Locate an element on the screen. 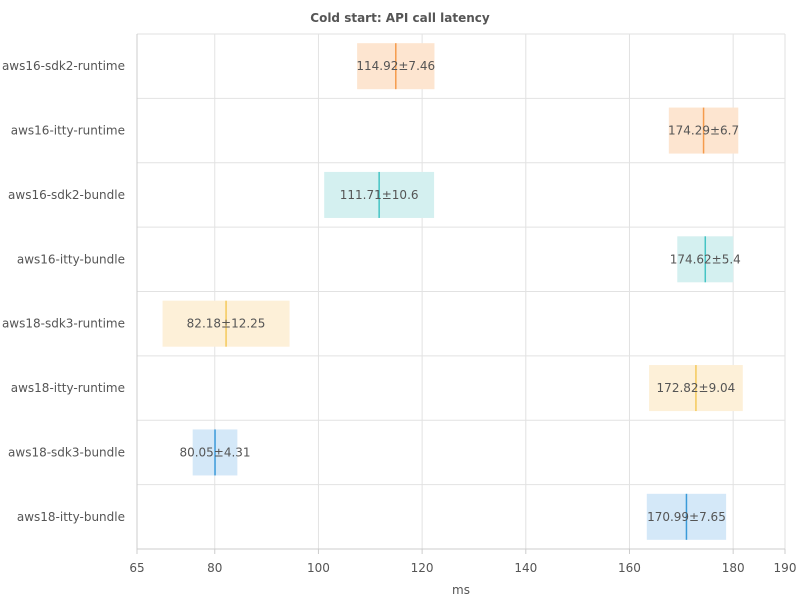 Image resolution: width=800 pixels, height=600 pixels. category-label: aws18-sdk3-runtime is located at coordinates (63, 324).